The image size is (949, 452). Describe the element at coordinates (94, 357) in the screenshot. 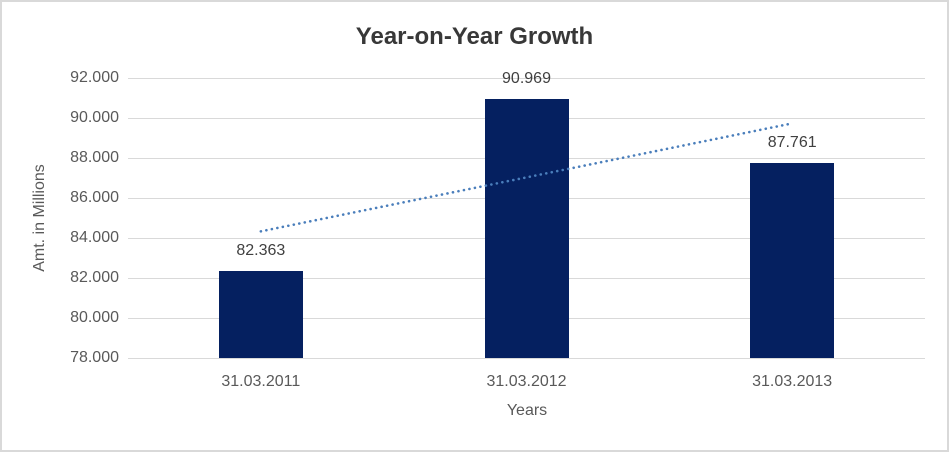

I see `y-axis-tick-label: 78.000` at that location.